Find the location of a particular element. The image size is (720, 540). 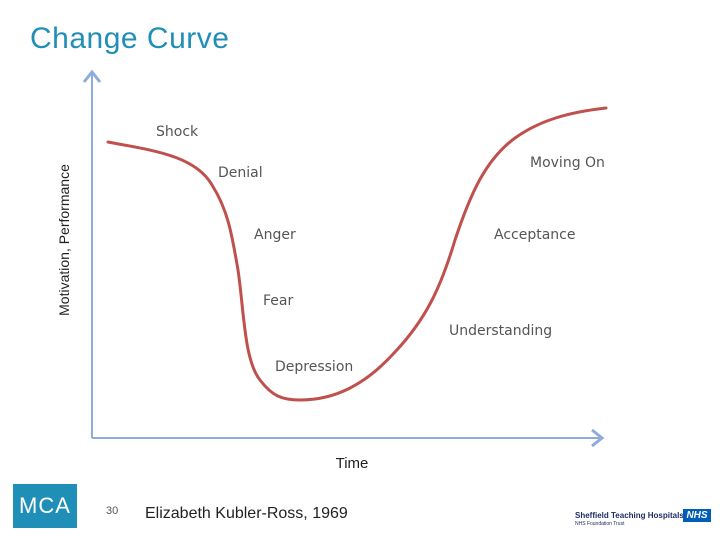

citation: Elizabeth Kubler-Ross, 1969 is located at coordinates (246, 513).